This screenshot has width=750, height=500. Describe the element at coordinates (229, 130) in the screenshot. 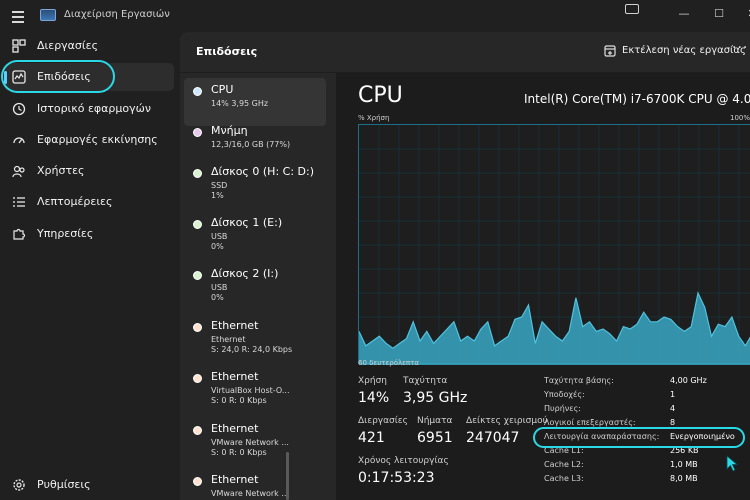

I see `device-name: Μνήμη` at that location.